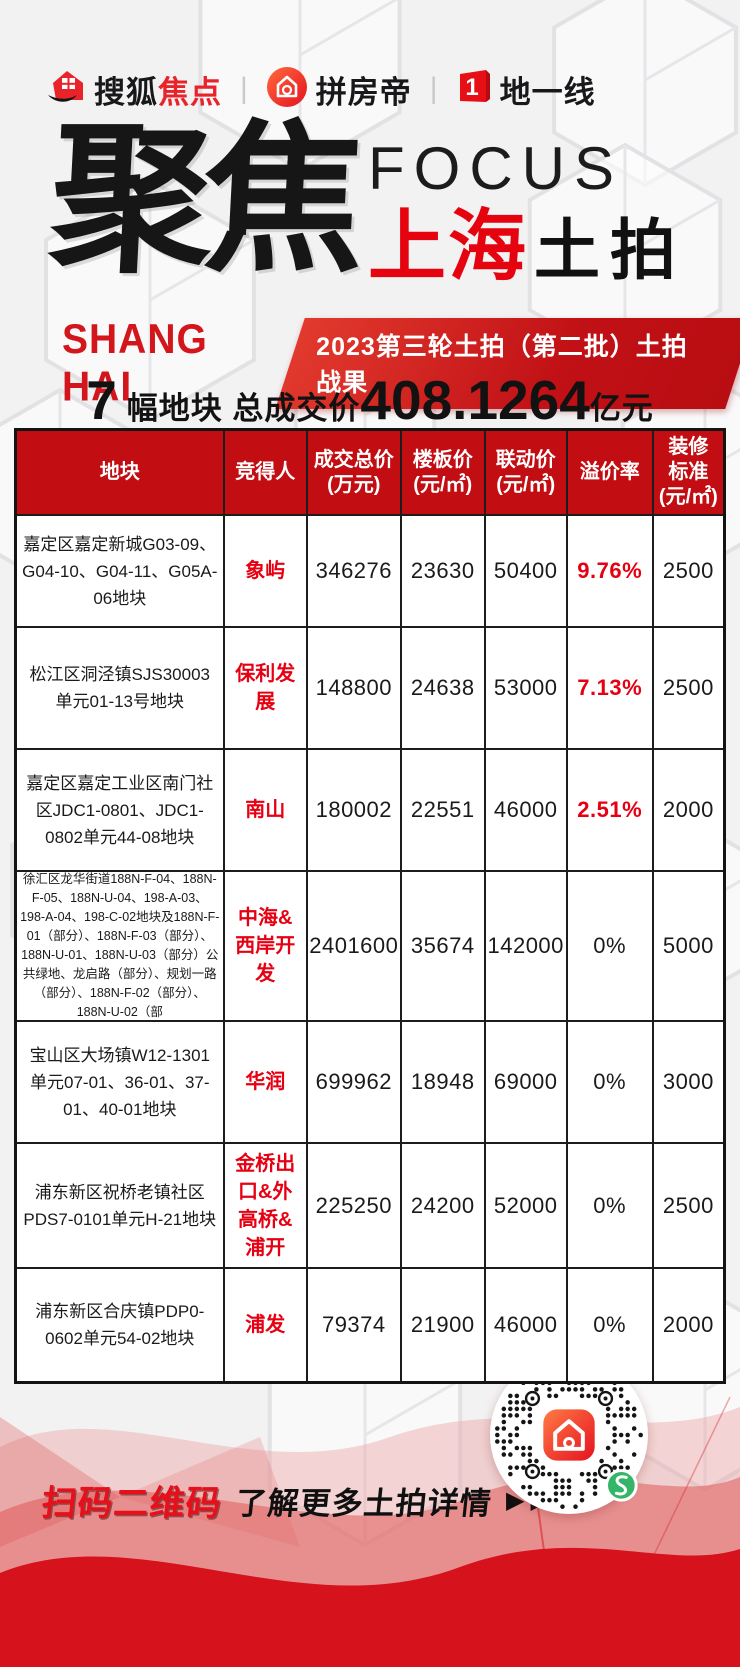 This screenshot has height=1667, width=740. I want to click on floor-price-cell: 35674, so click(444, 946).